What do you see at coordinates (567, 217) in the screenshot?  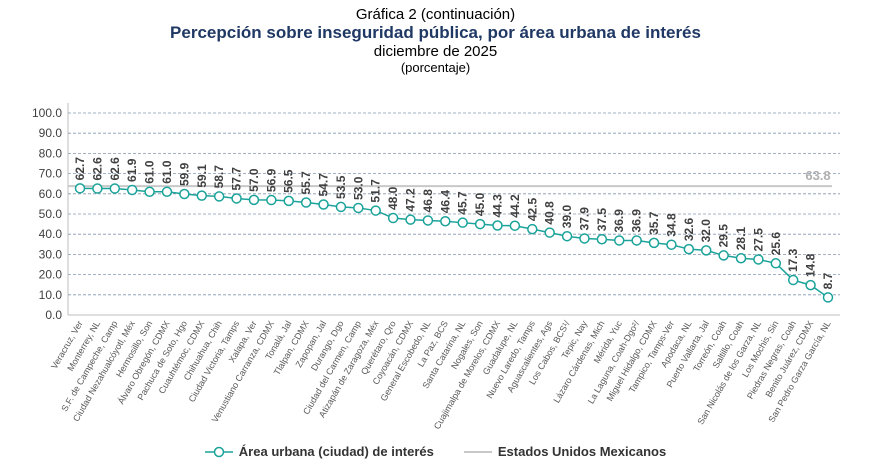 I see `data-label: 39.0` at bounding box center [567, 217].